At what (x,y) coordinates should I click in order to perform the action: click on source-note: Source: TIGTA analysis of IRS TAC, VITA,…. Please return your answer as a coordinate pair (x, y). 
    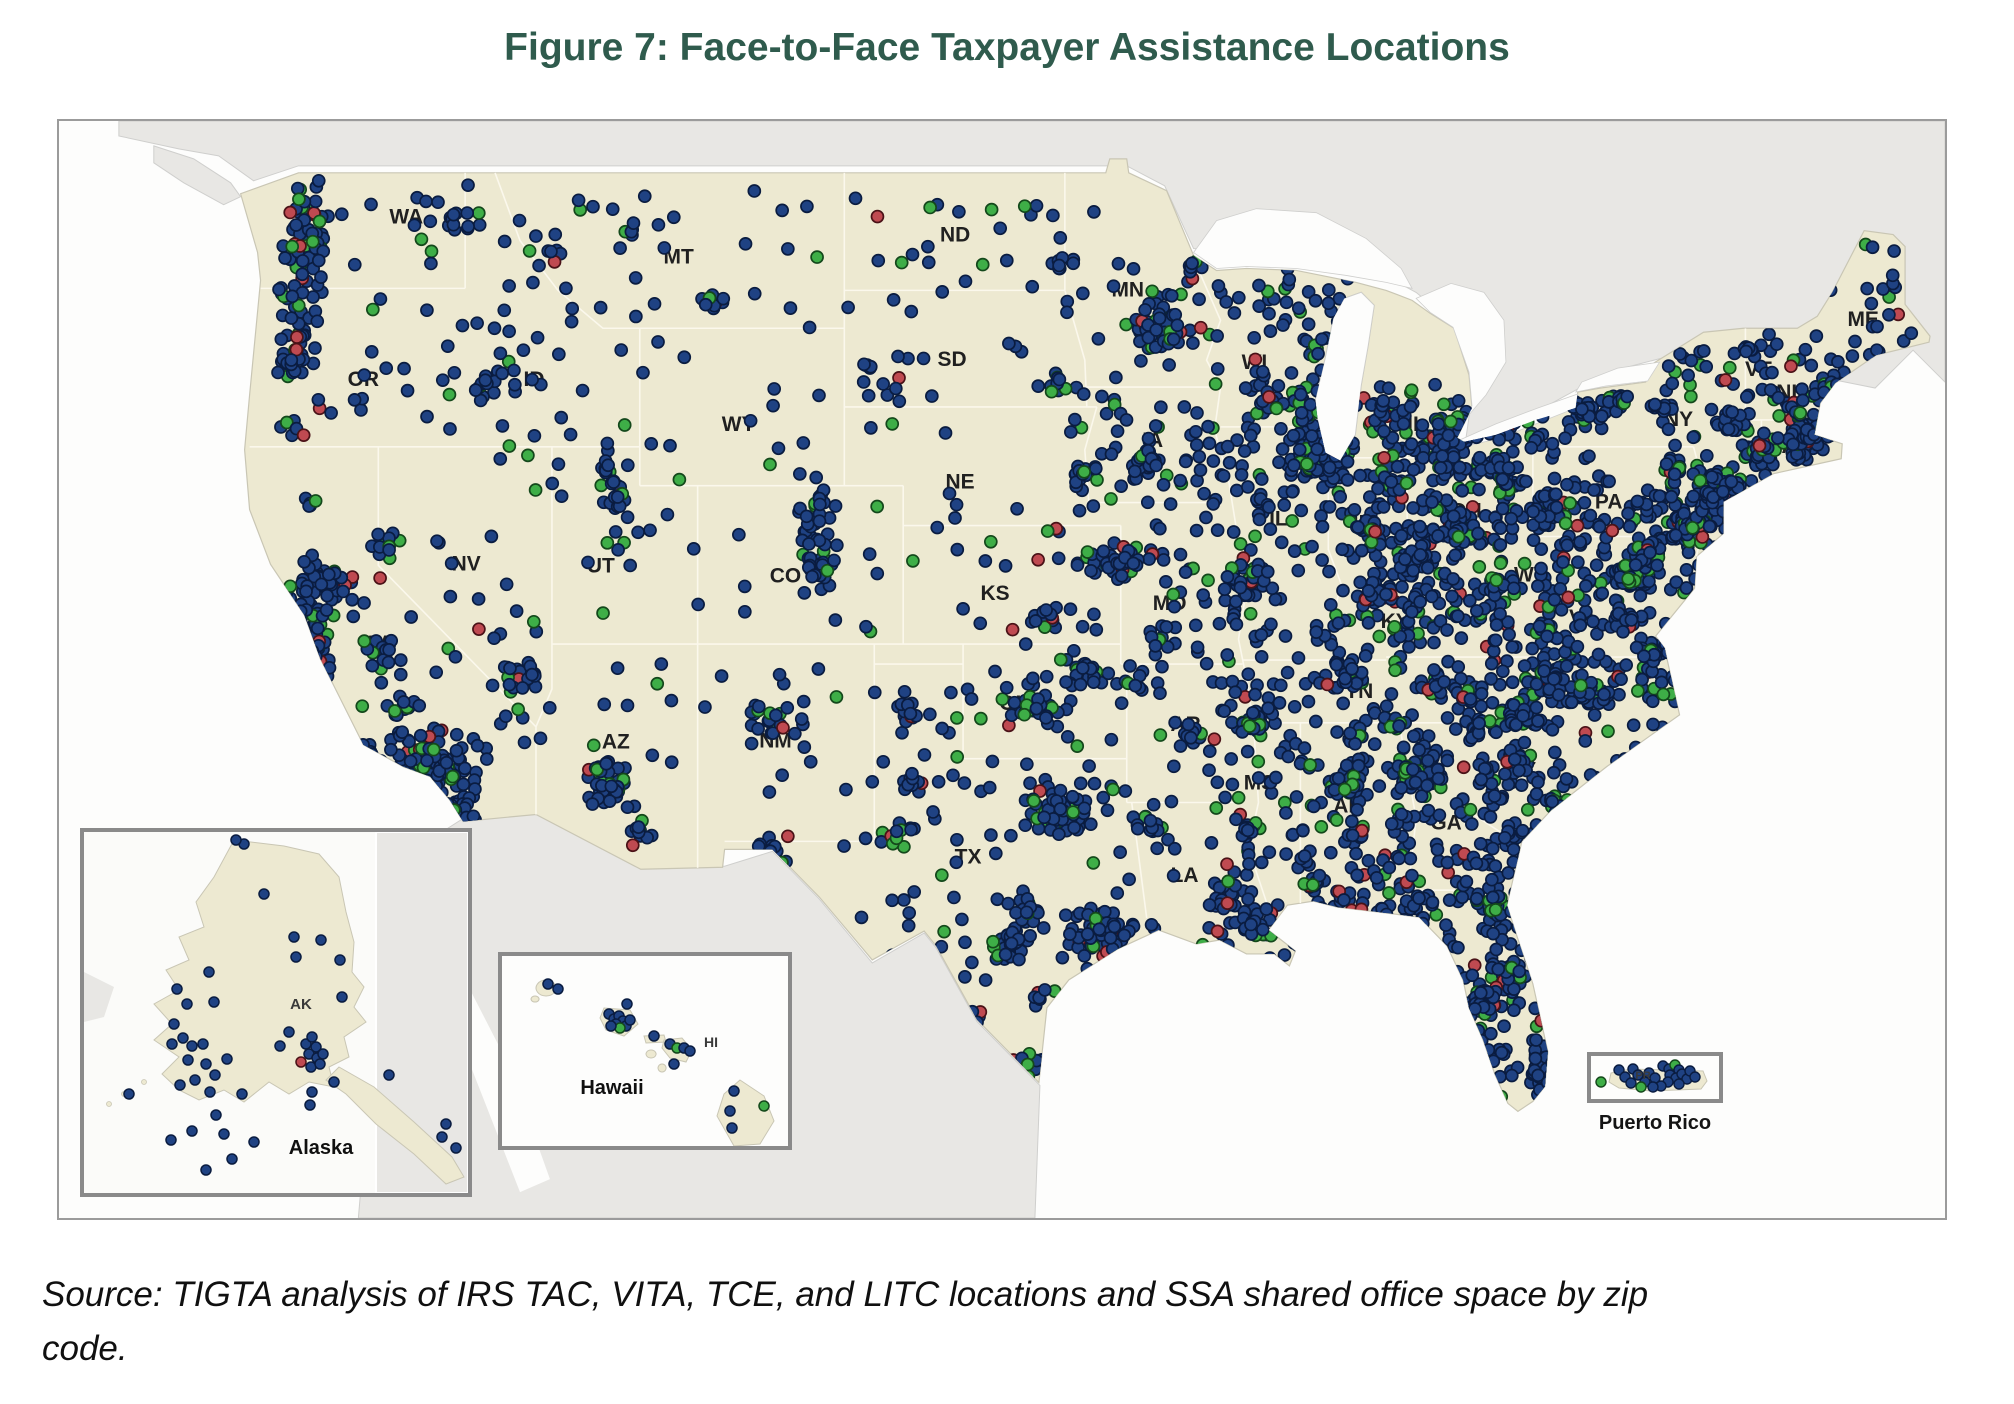
    Looking at the image, I should click on (1017, 1322).